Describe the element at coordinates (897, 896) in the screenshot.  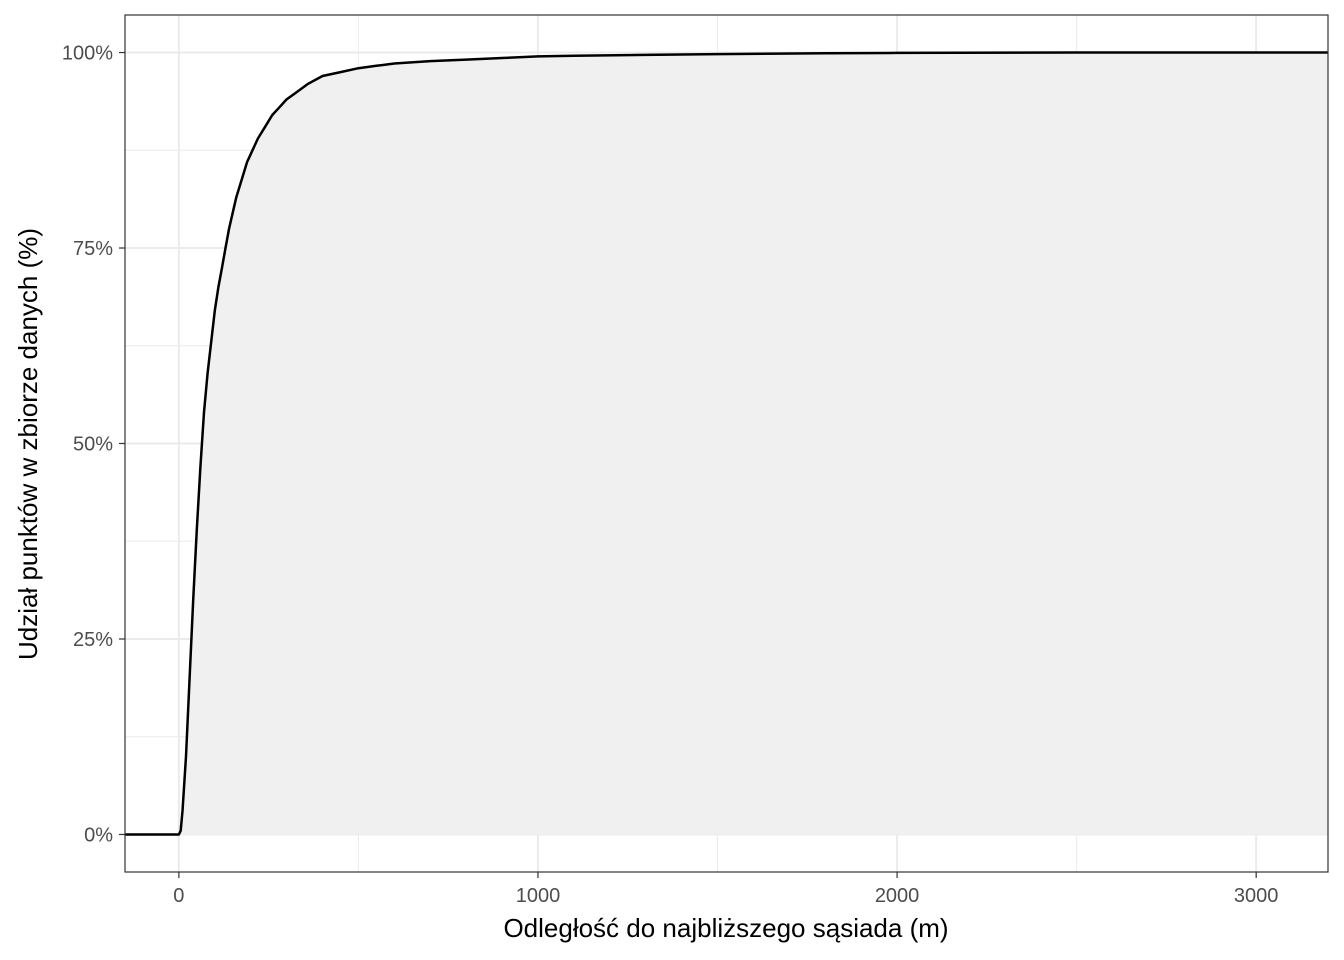
I see `x-tick-label: 2000` at that location.